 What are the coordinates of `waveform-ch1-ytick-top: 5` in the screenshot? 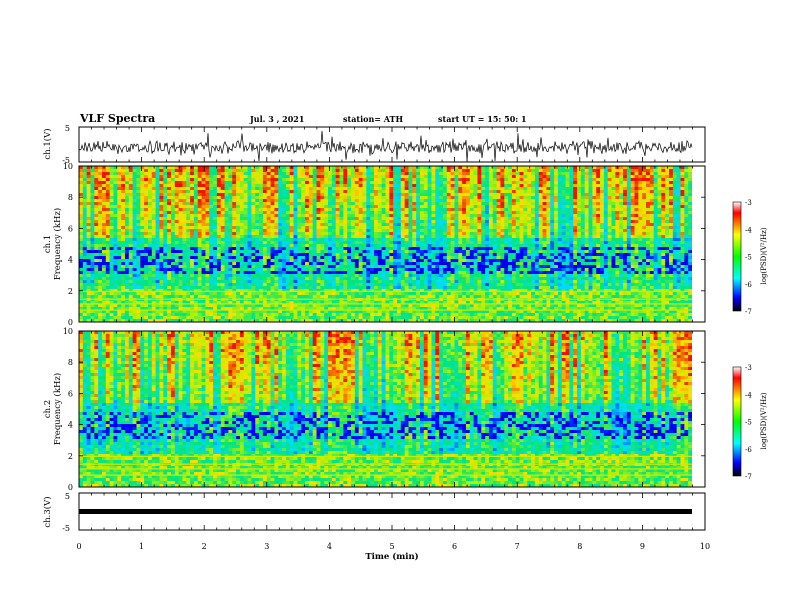 It's located at (67, 128).